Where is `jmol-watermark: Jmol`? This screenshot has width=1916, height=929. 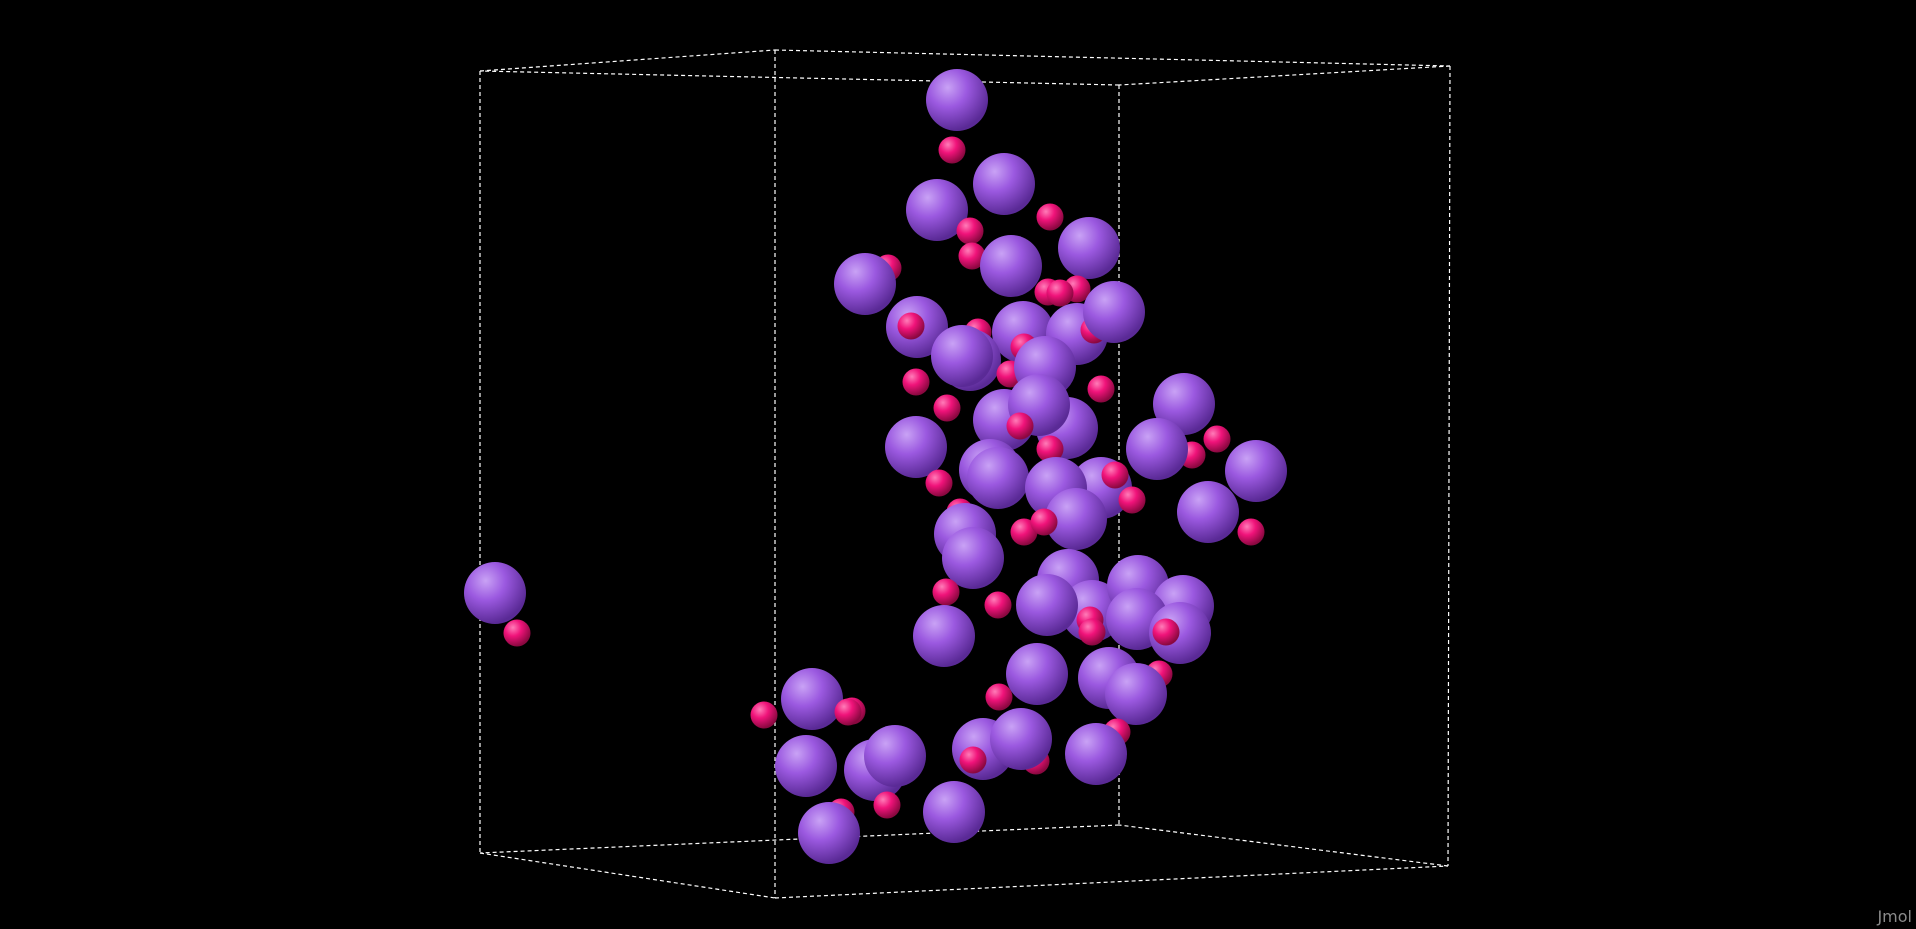
jmol-watermark: Jmol is located at coordinates (1894, 916).